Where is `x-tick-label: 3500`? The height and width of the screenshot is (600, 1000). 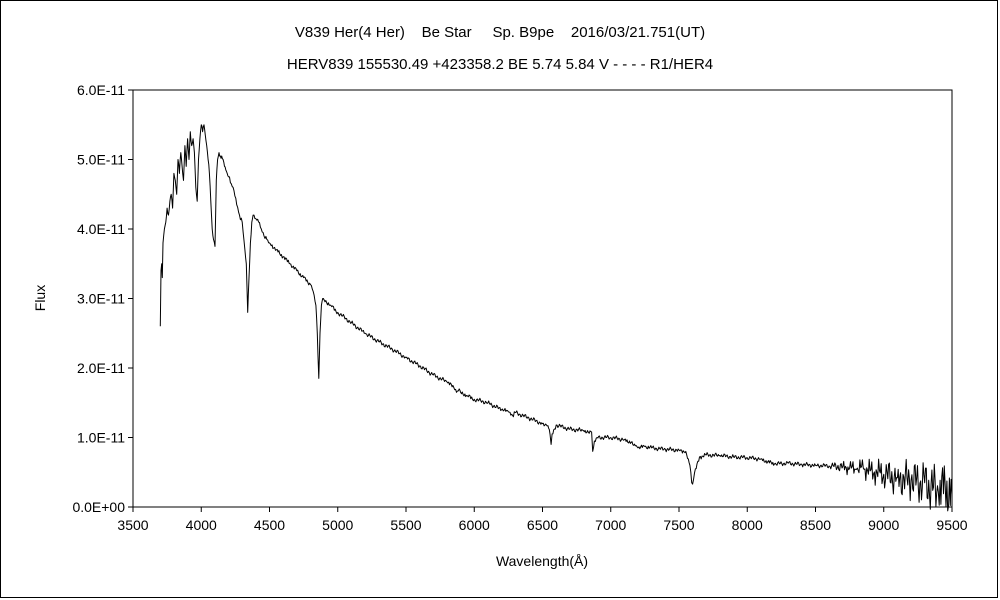 x-tick-label: 3500 is located at coordinates (132, 525).